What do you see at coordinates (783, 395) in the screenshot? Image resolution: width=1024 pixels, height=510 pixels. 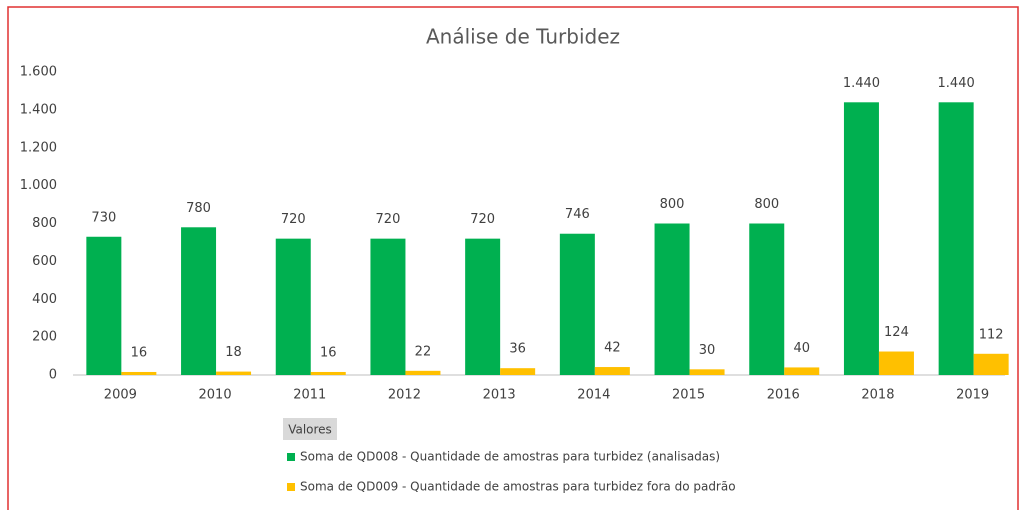 I see `x-tick-label: 2016` at bounding box center [783, 395].